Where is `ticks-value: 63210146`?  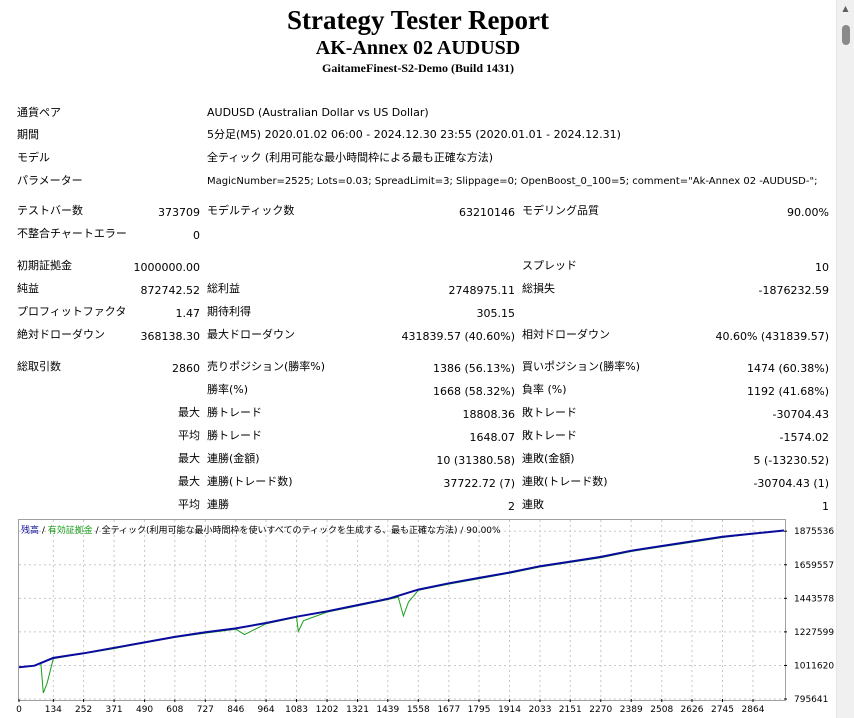
ticks-value: 63210146 is located at coordinates (487, 212).